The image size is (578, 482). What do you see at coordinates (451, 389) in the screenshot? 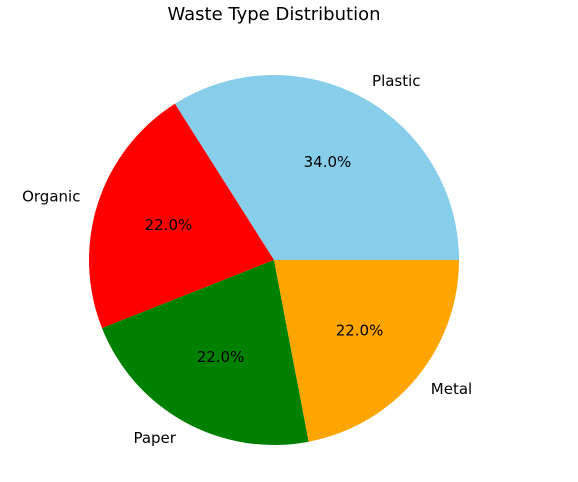
I see `pie-label-metal: Metal` at bounding box center [451, 389].